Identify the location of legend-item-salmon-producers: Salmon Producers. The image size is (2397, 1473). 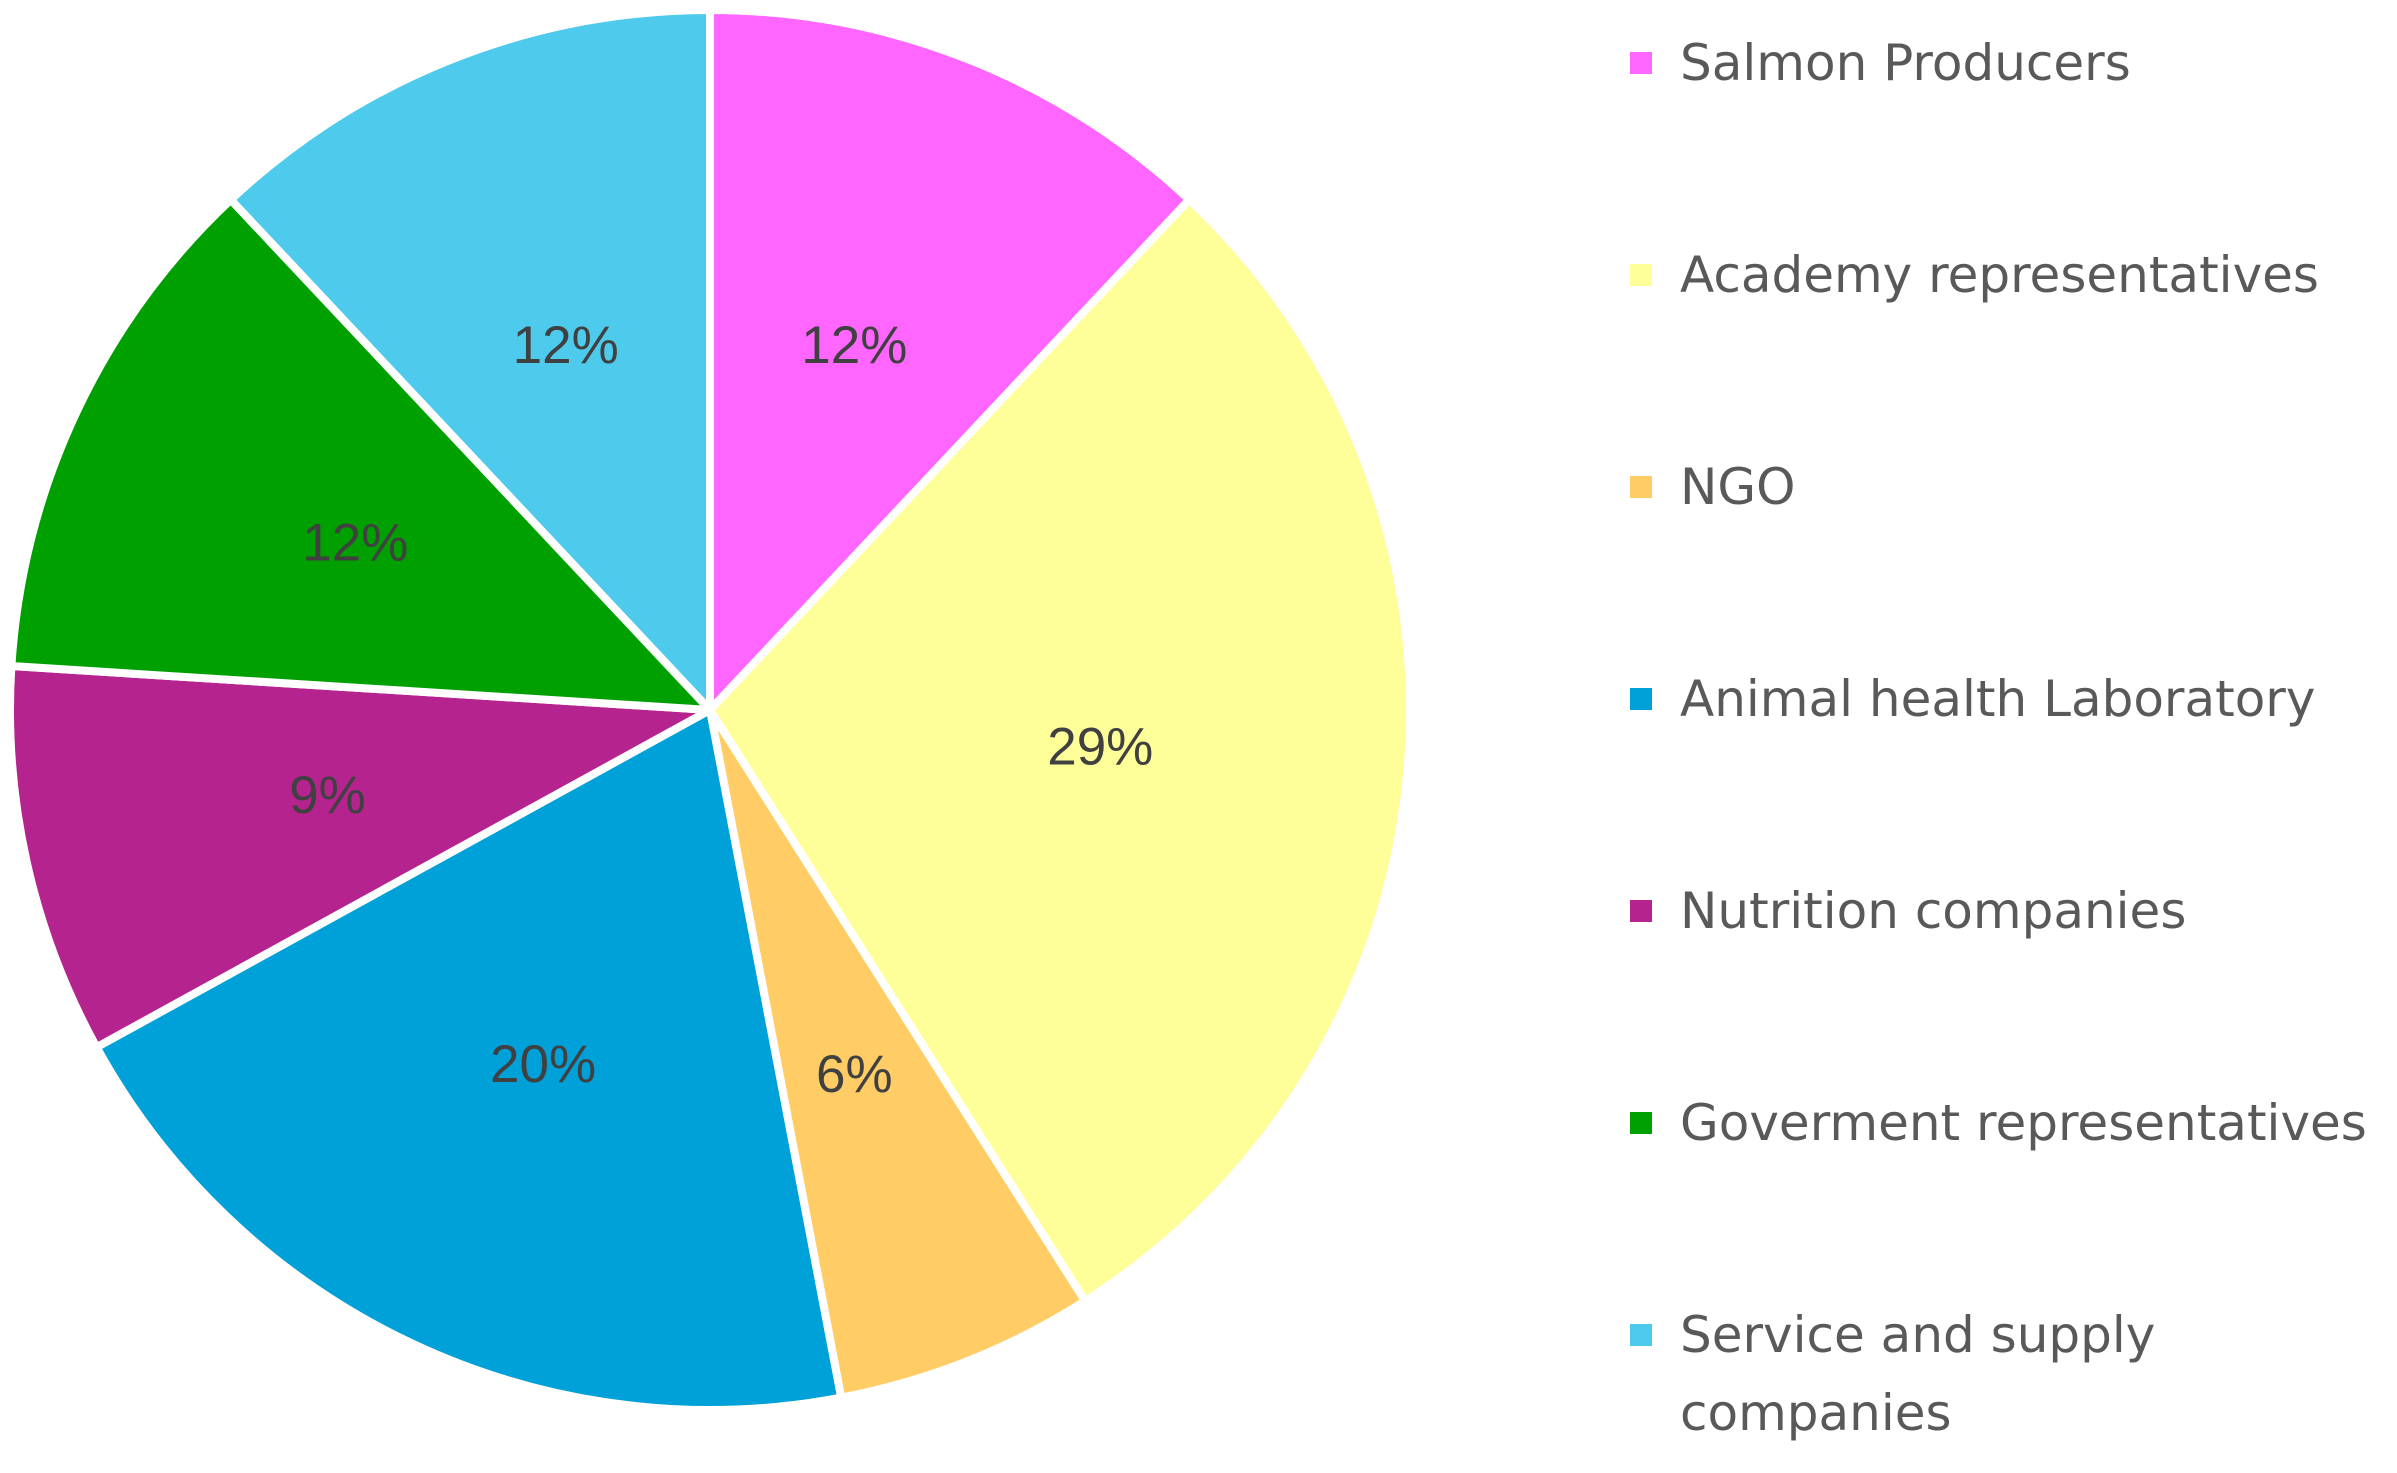
(2010, 130).